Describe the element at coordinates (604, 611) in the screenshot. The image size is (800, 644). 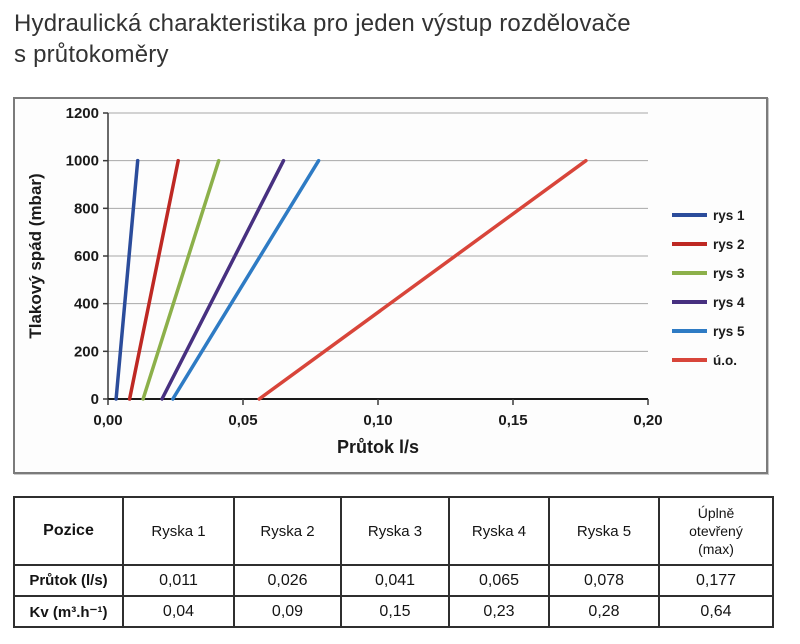
I see `table-cell: 0,28` at that location.